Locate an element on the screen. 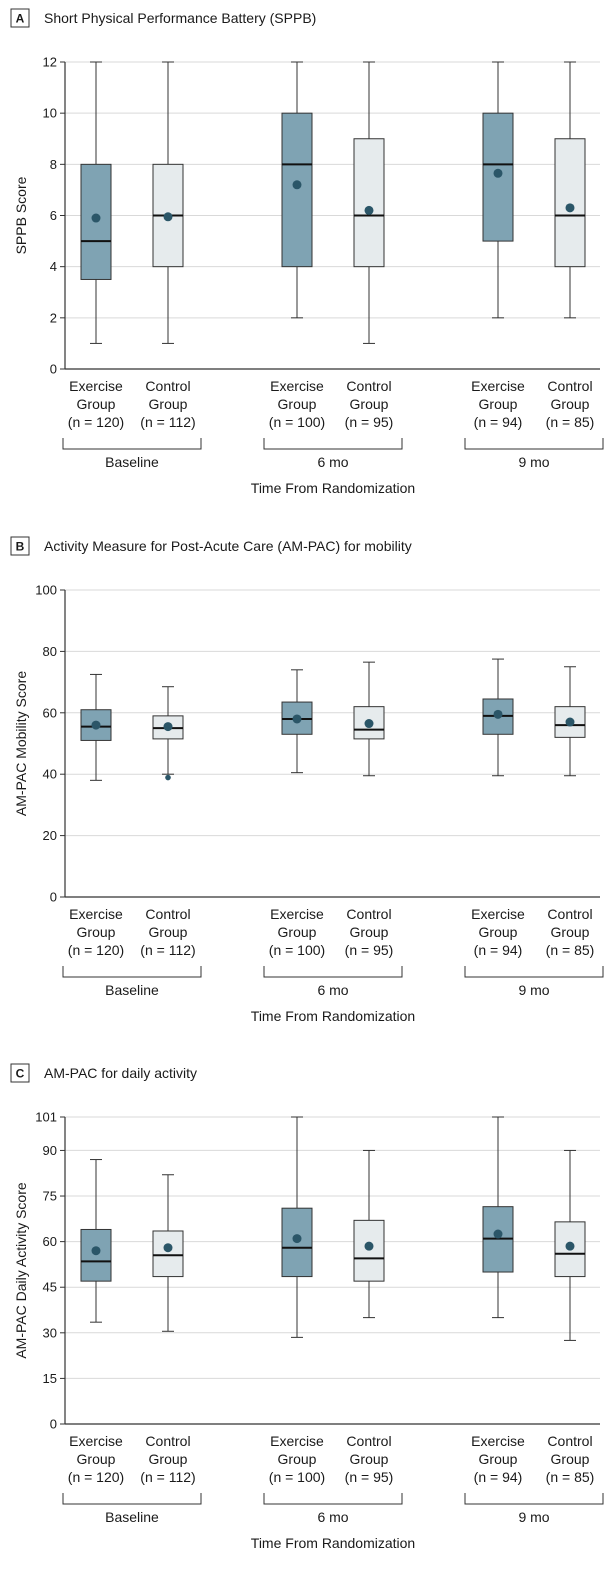 This screenshot has height=1593, width=610. panel-A-x-axis-label: Time From Randomization is located at coordinates (333, 488).